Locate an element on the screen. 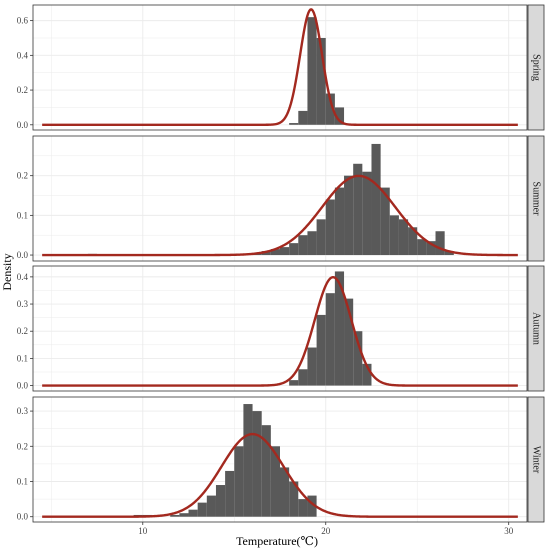 This screenshot has width=549, height=550. facet-strip-label: Autumn is located at coordinates (536, 328).